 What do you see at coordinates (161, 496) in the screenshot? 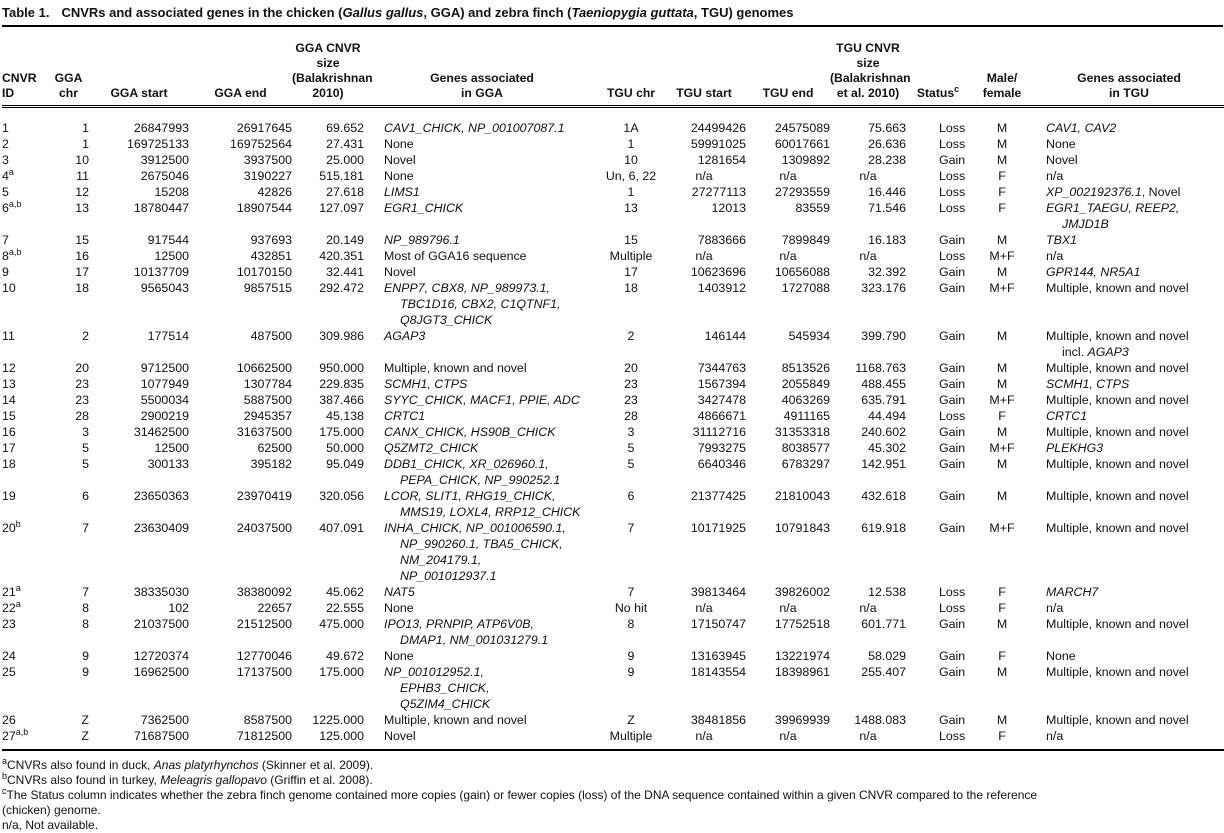
I see `cell-gga-start: 23650363` at bounding box center [161, 496].